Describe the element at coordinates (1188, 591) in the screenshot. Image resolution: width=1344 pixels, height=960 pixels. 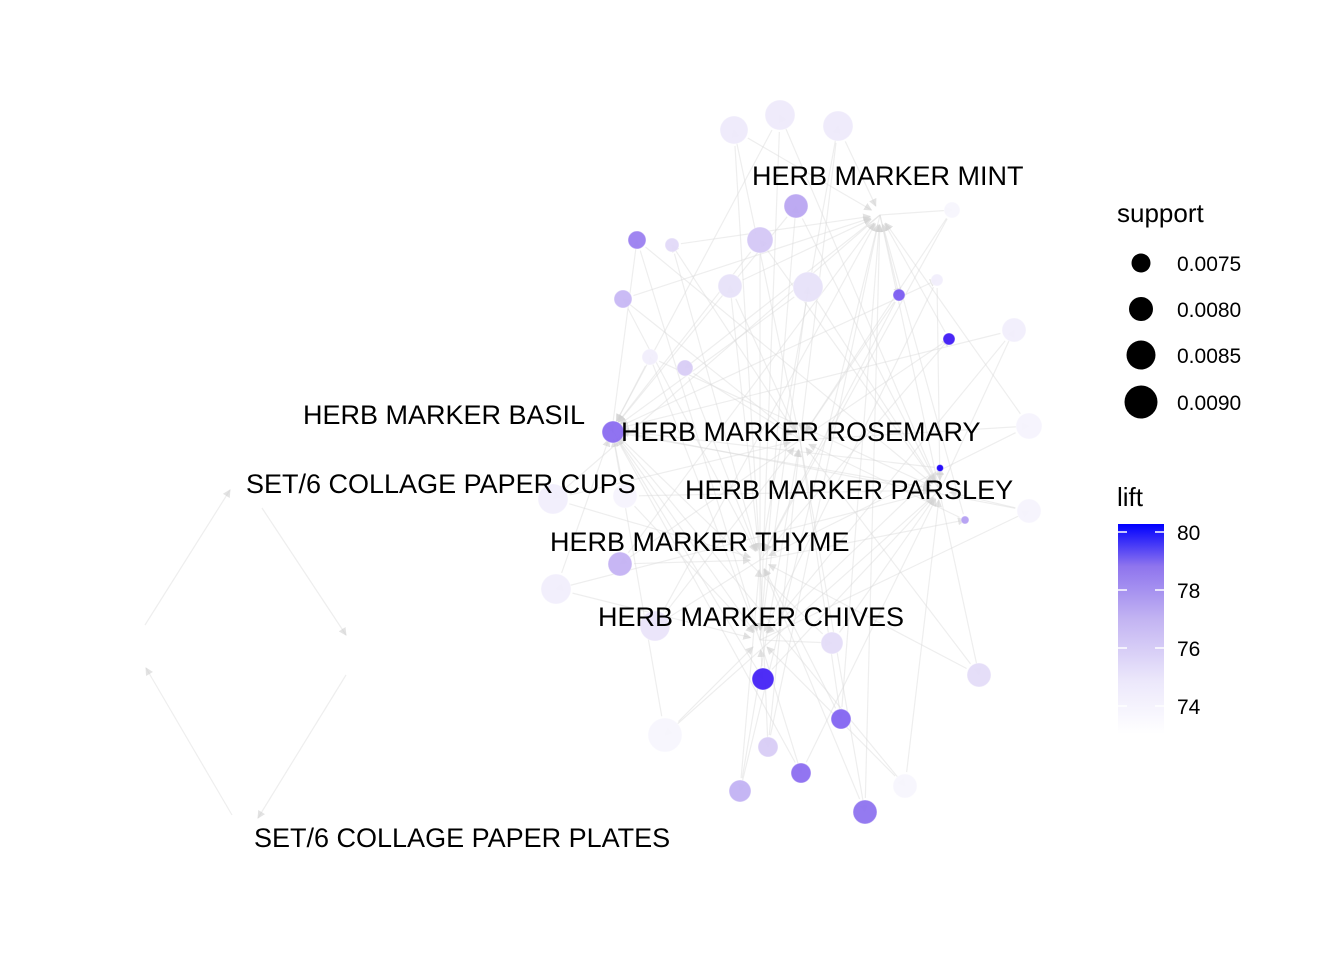
I see `lift-tick-1: 78` at that location.